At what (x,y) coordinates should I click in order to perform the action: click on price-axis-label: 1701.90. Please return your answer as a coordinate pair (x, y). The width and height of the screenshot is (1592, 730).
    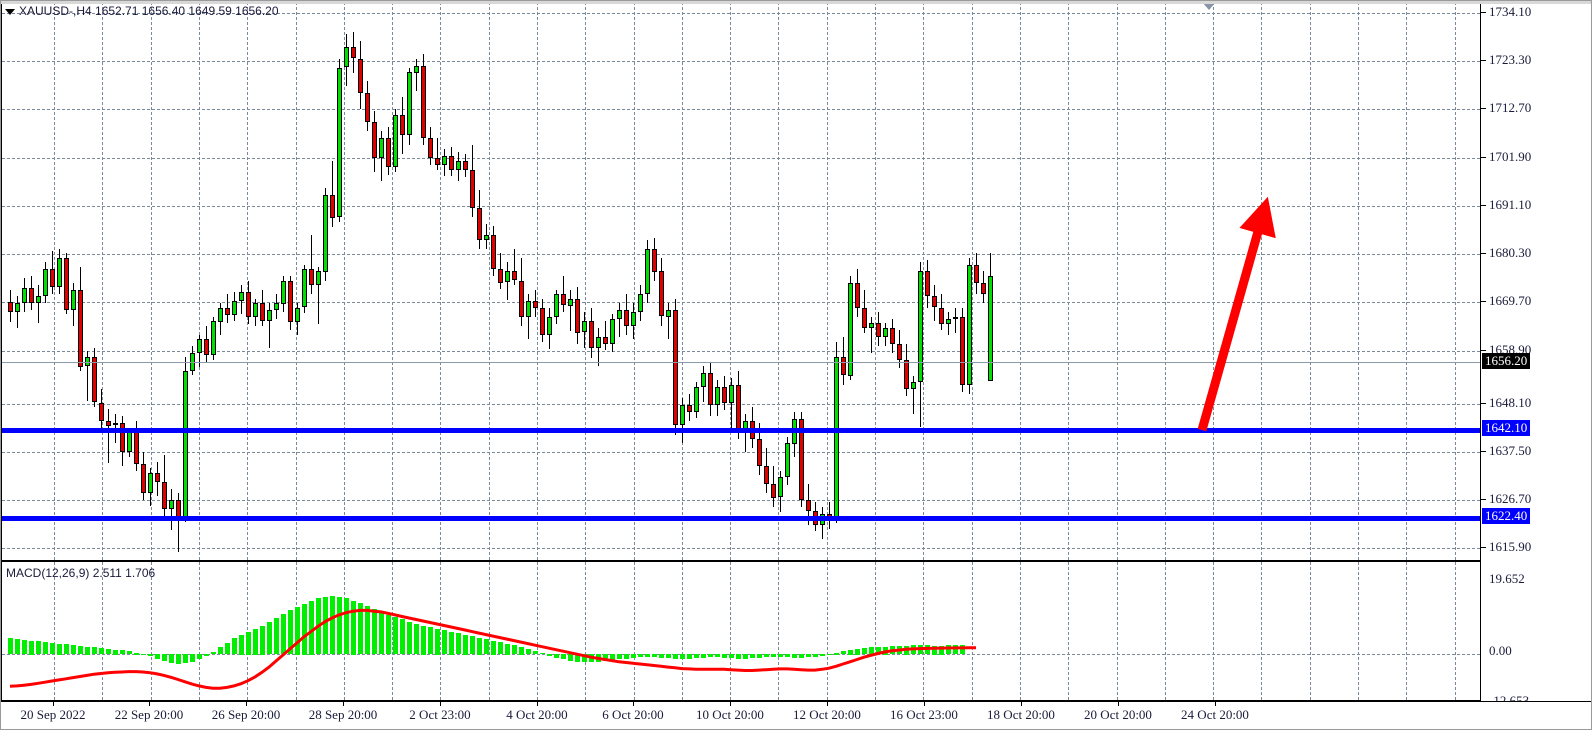
    Looking at the image, I should click on (1510, 156).